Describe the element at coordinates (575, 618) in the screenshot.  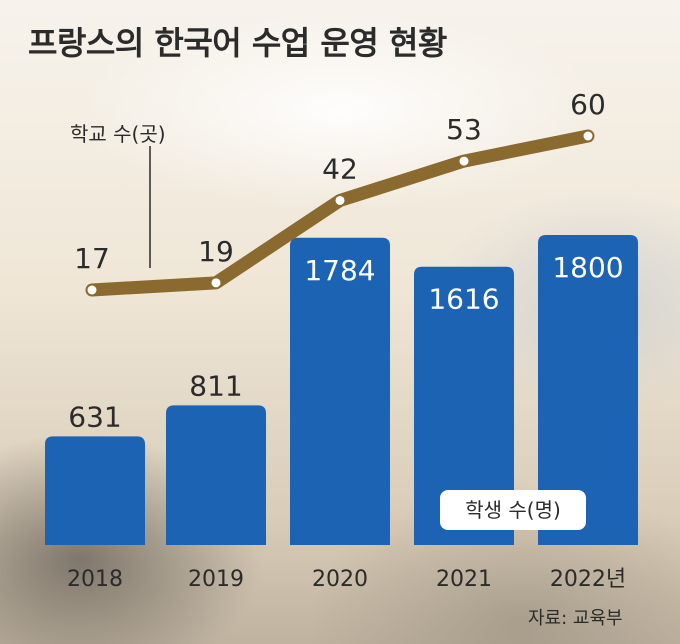
I see `source-note: 자료: 교육부` at that location.